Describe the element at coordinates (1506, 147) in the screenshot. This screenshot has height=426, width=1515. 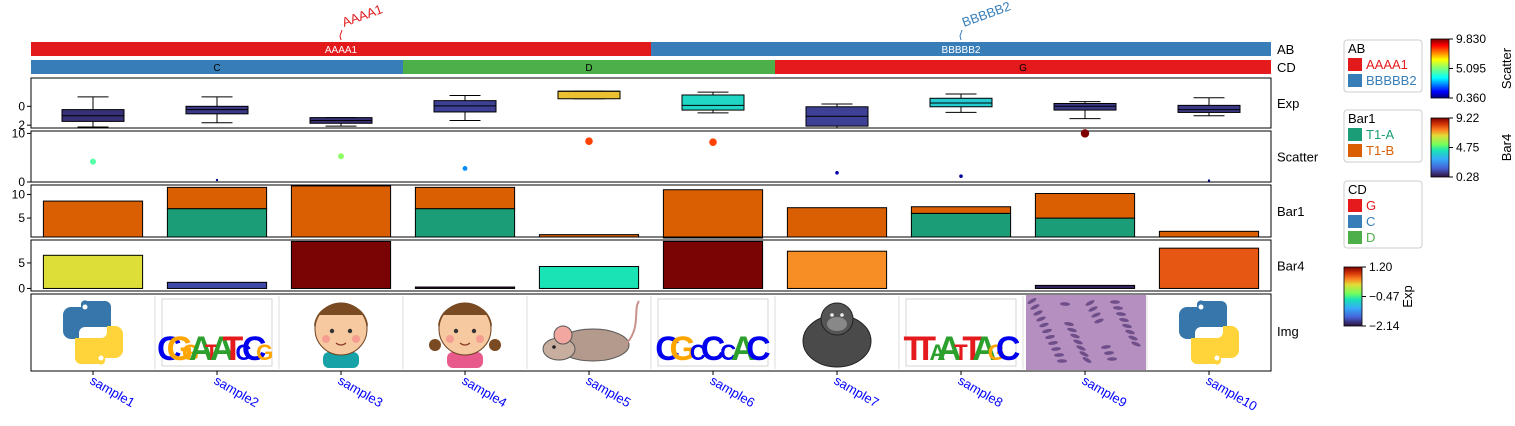
I see `colorbar-label: Bar4` at that location.